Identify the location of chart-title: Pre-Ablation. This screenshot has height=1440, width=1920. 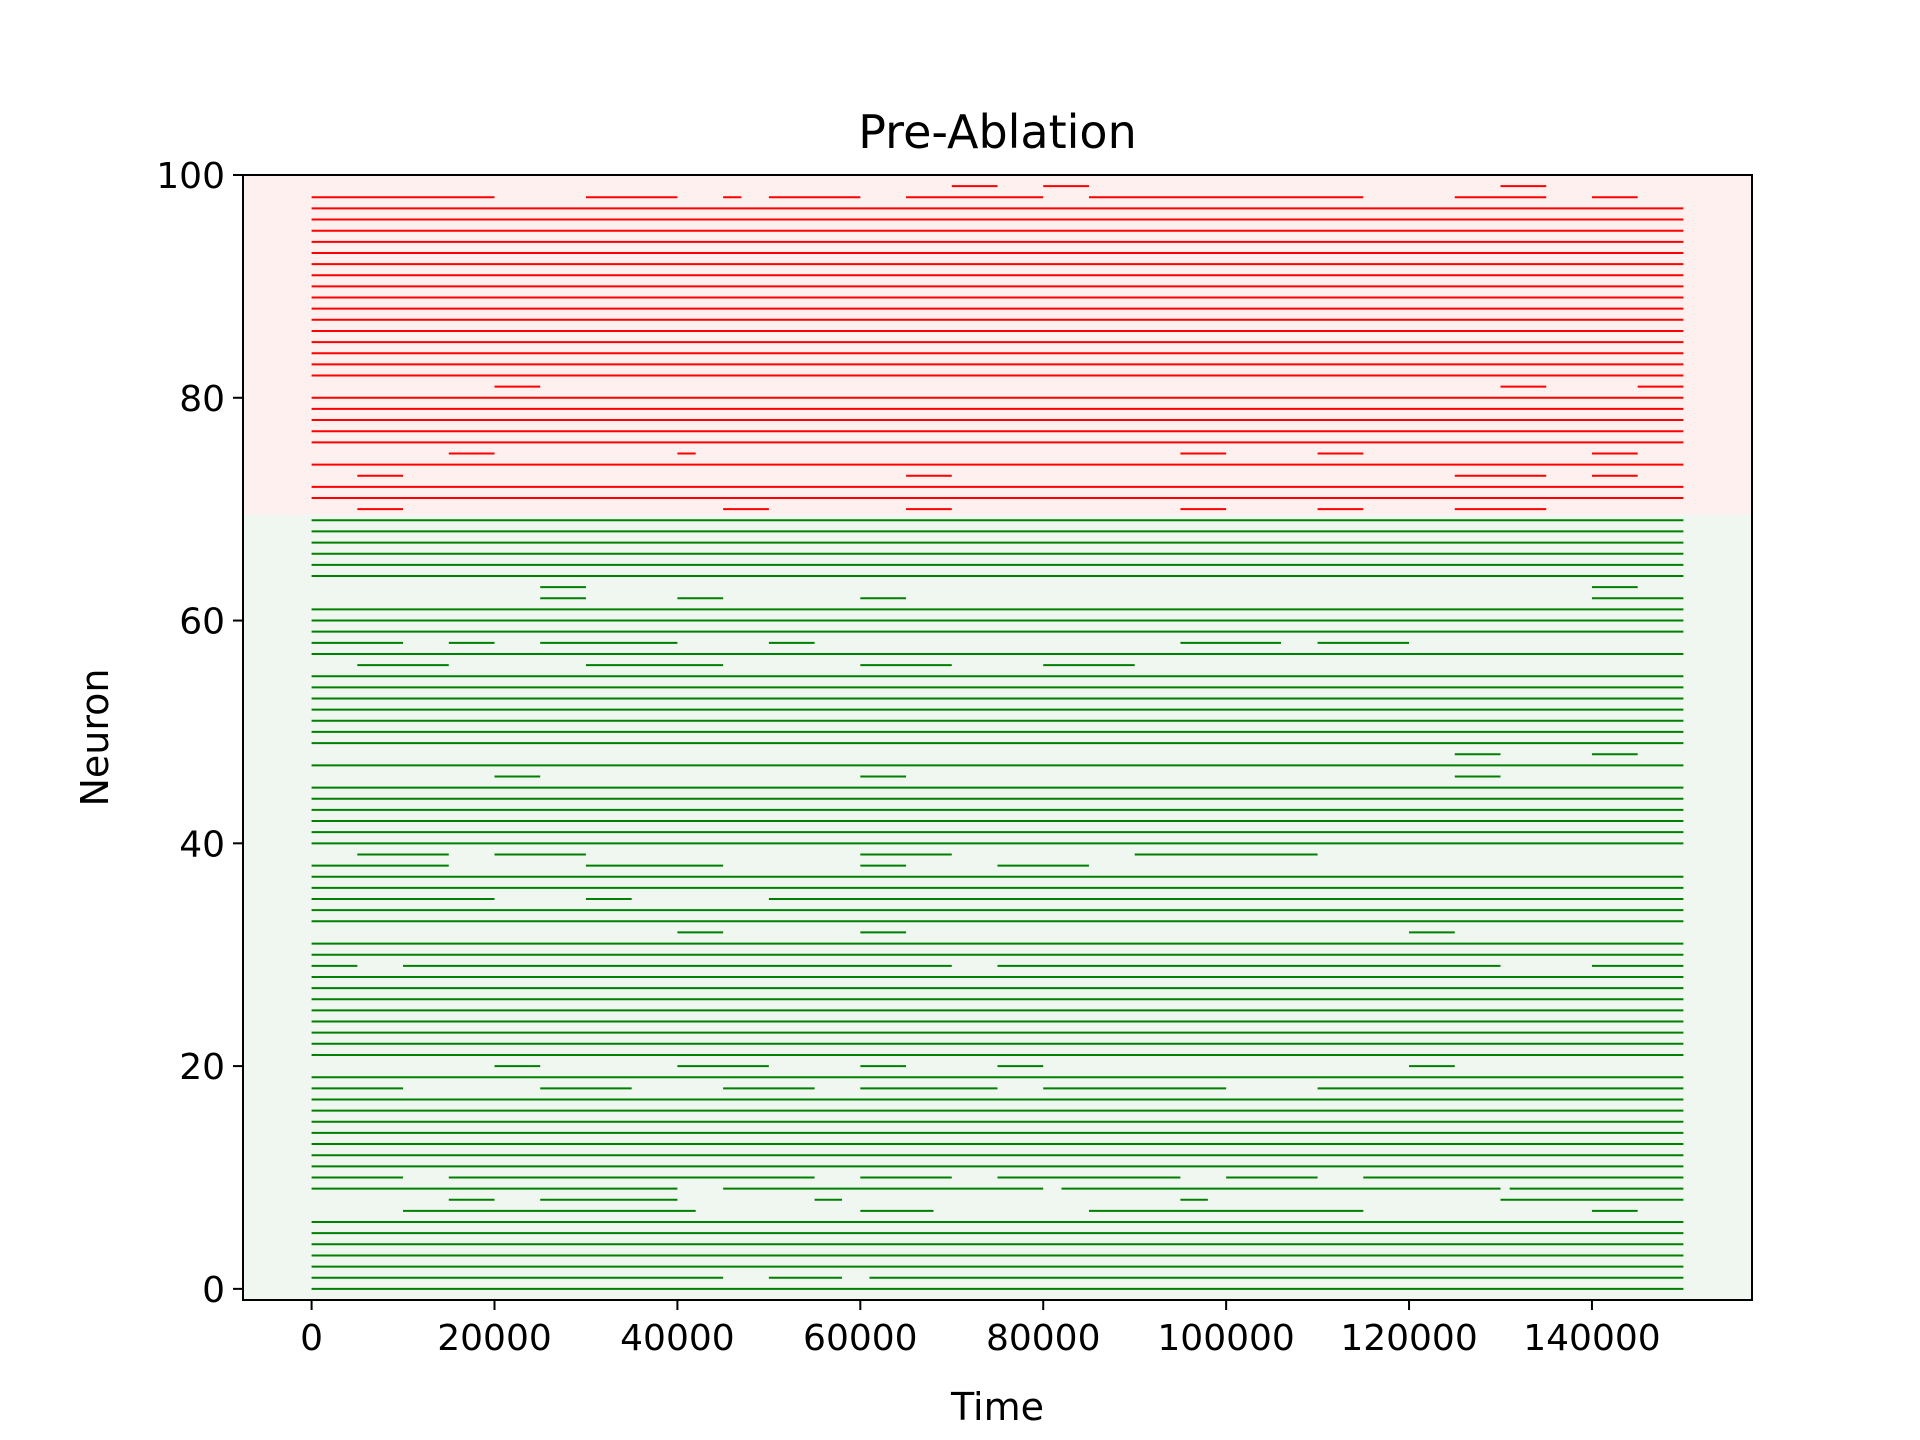
(997, 132).